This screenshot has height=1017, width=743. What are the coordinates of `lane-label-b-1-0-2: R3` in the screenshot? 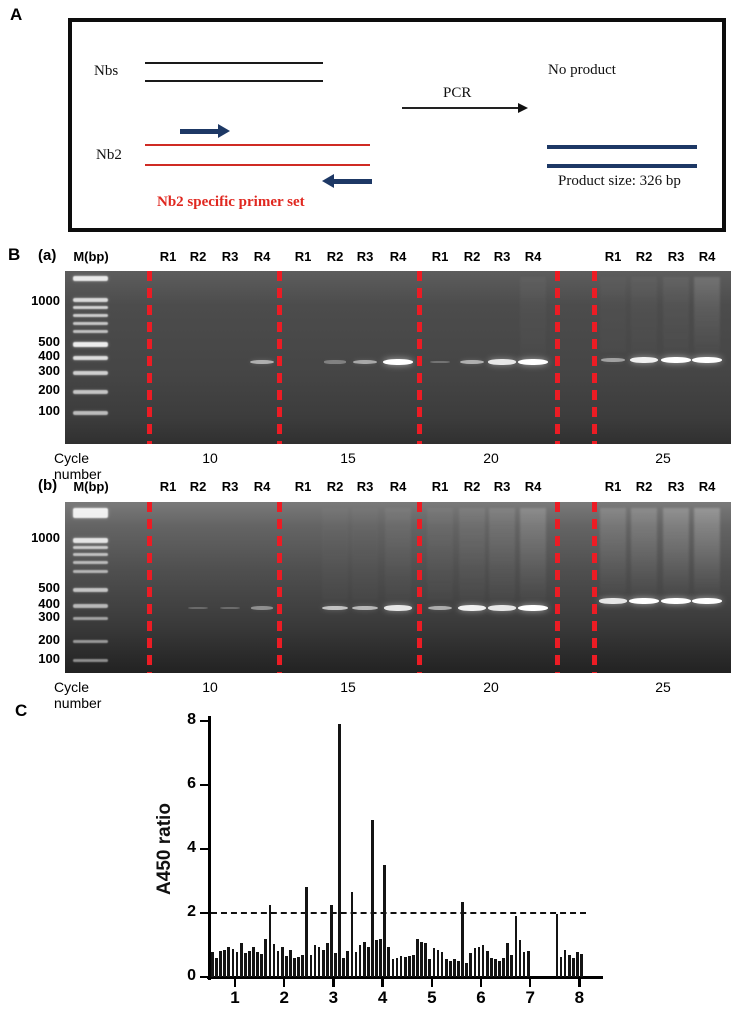 It's located at (230, 486).